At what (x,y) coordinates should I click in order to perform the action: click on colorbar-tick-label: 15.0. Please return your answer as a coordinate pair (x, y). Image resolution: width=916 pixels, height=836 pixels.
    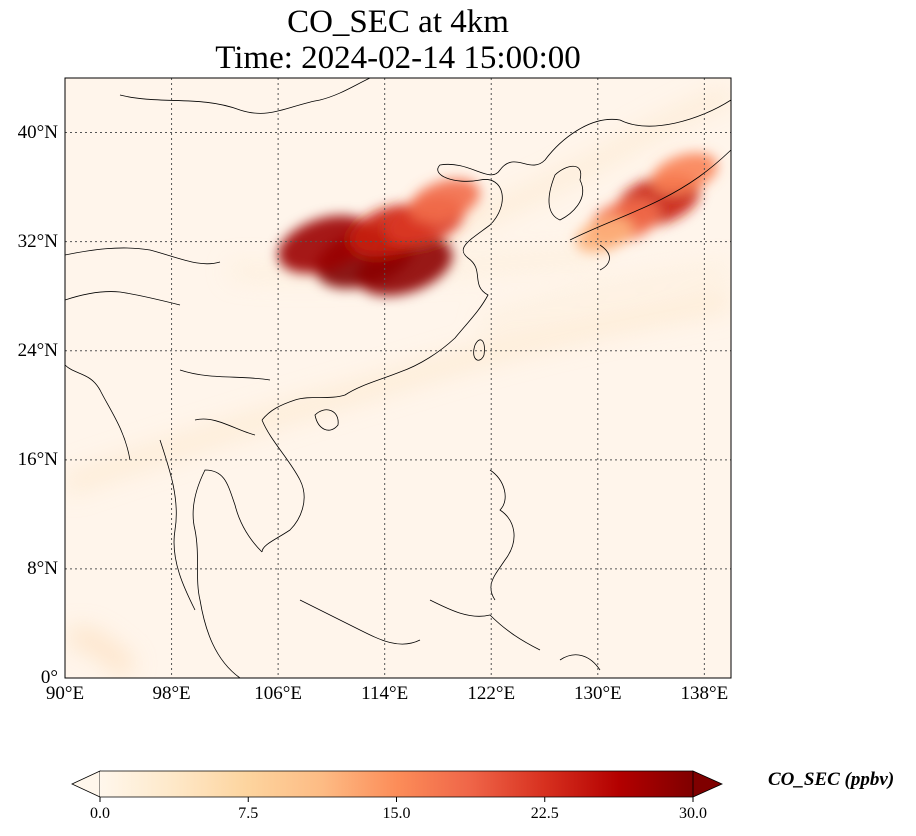
    Looking at the image, I should click on (396, 813).